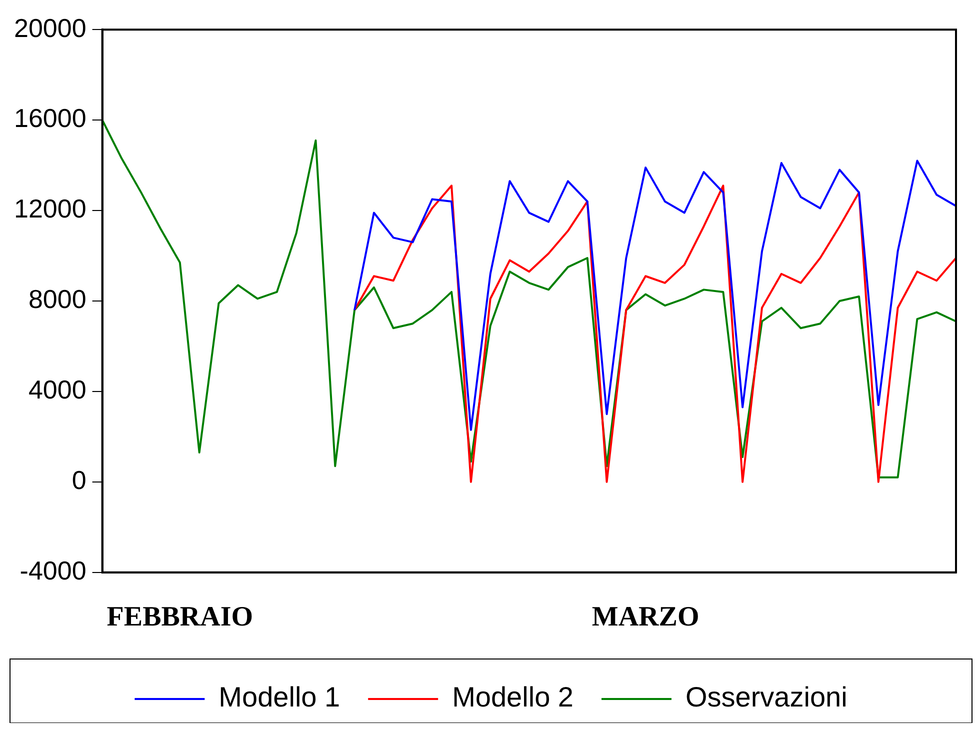 Image resolution: width=978 pixels, height=729 pixels. I want to click on y-tick-label: 16000, so click(50, 118).